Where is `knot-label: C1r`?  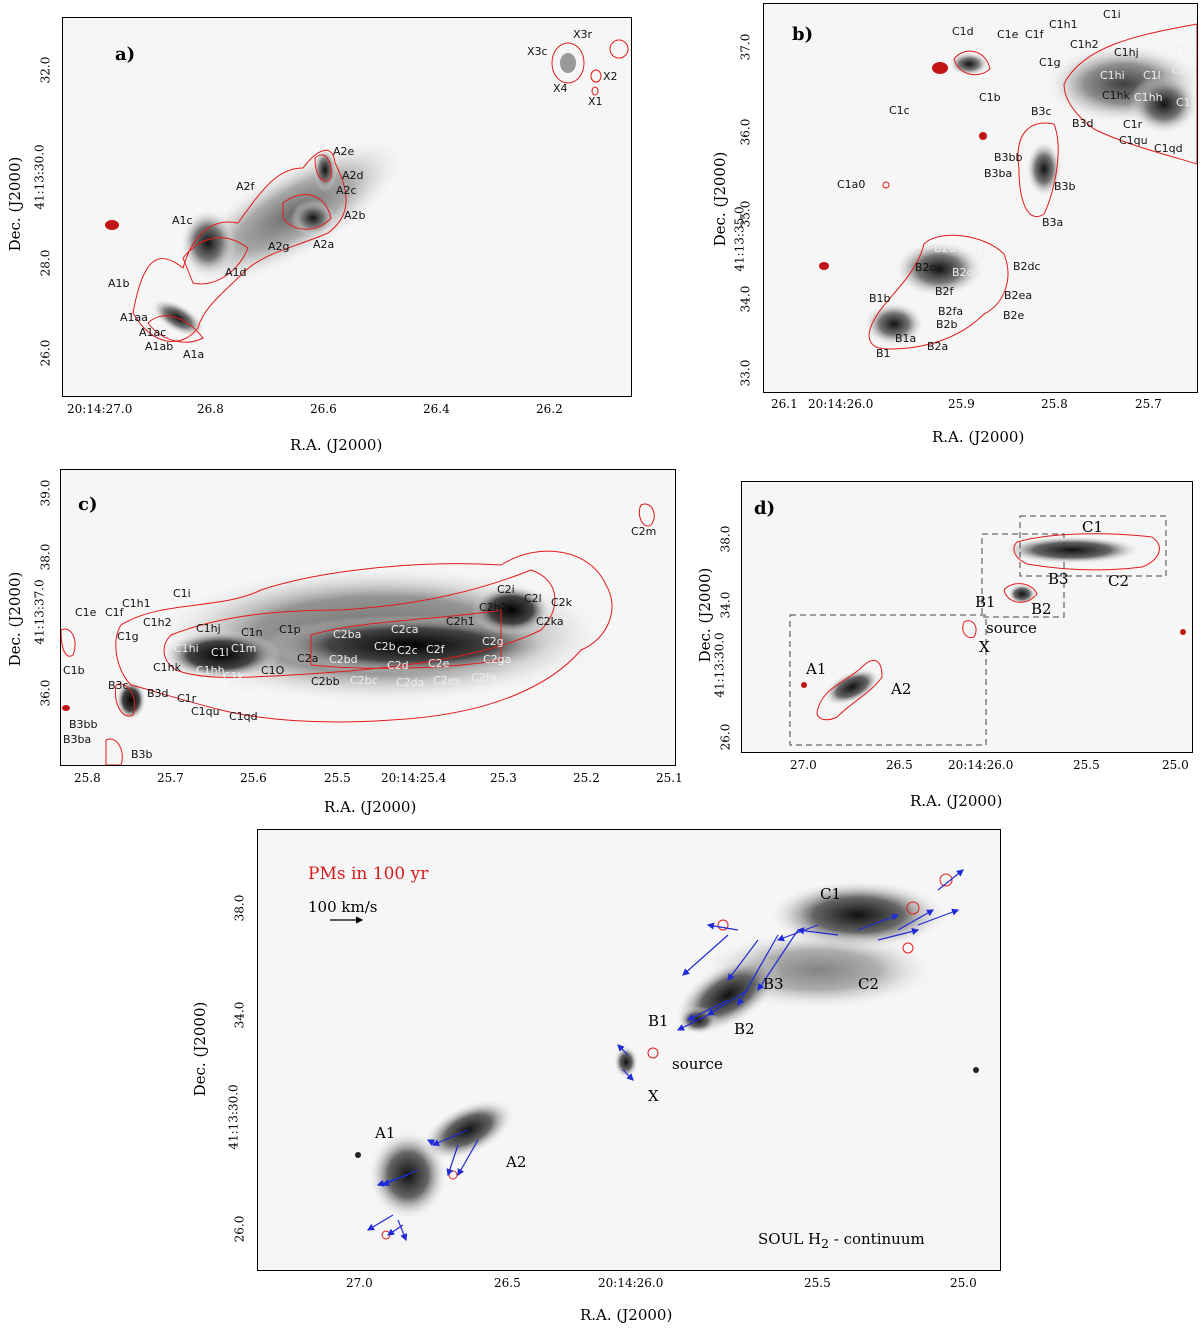 knot-label: C1r is located at coordinates (187, 698).